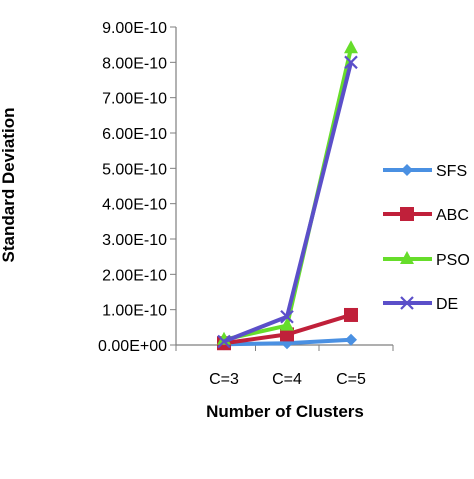 The image size is (474, 479). What do you see at coordinates (426, 260) in the screenshot?
I see `legend-item-pso: PSO` at bounding box center [426, 260].